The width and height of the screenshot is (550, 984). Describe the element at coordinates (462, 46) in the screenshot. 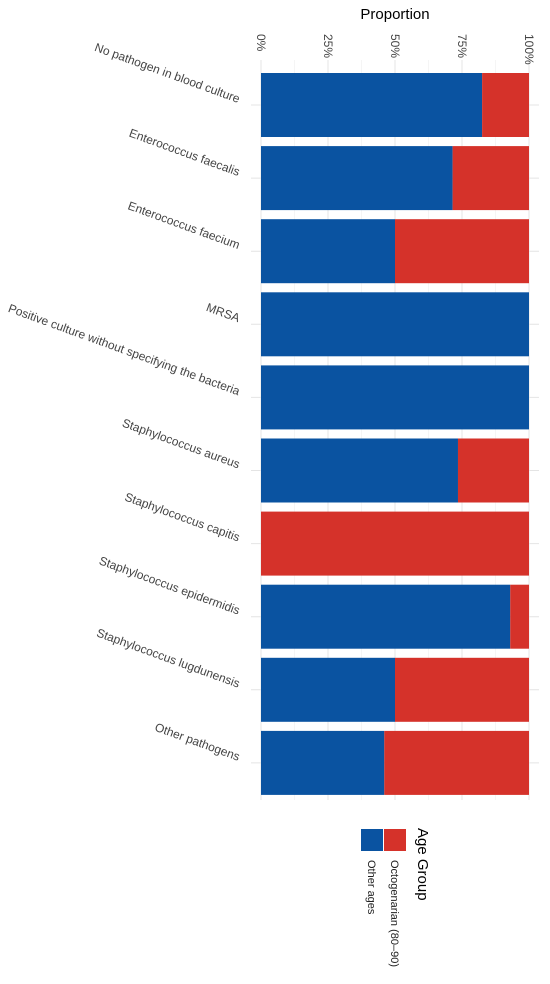

I see `x-tick-label: 75%` at that location.